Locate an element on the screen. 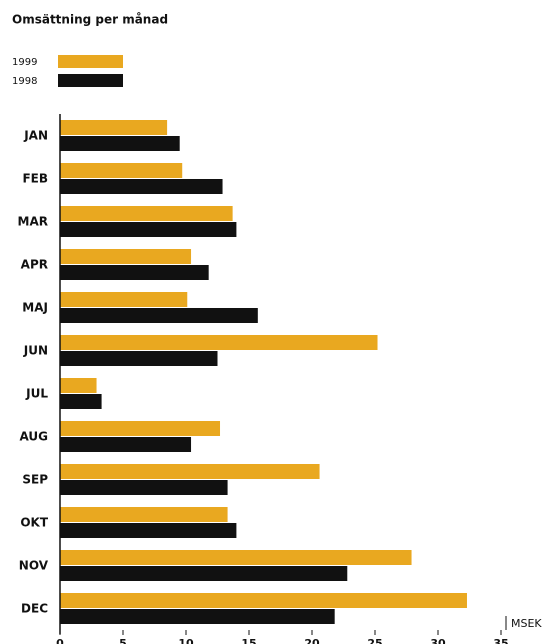 The width and height of the screenshot is (559, 644). y-tick-label: DEC is located at coordinates (34, 609).